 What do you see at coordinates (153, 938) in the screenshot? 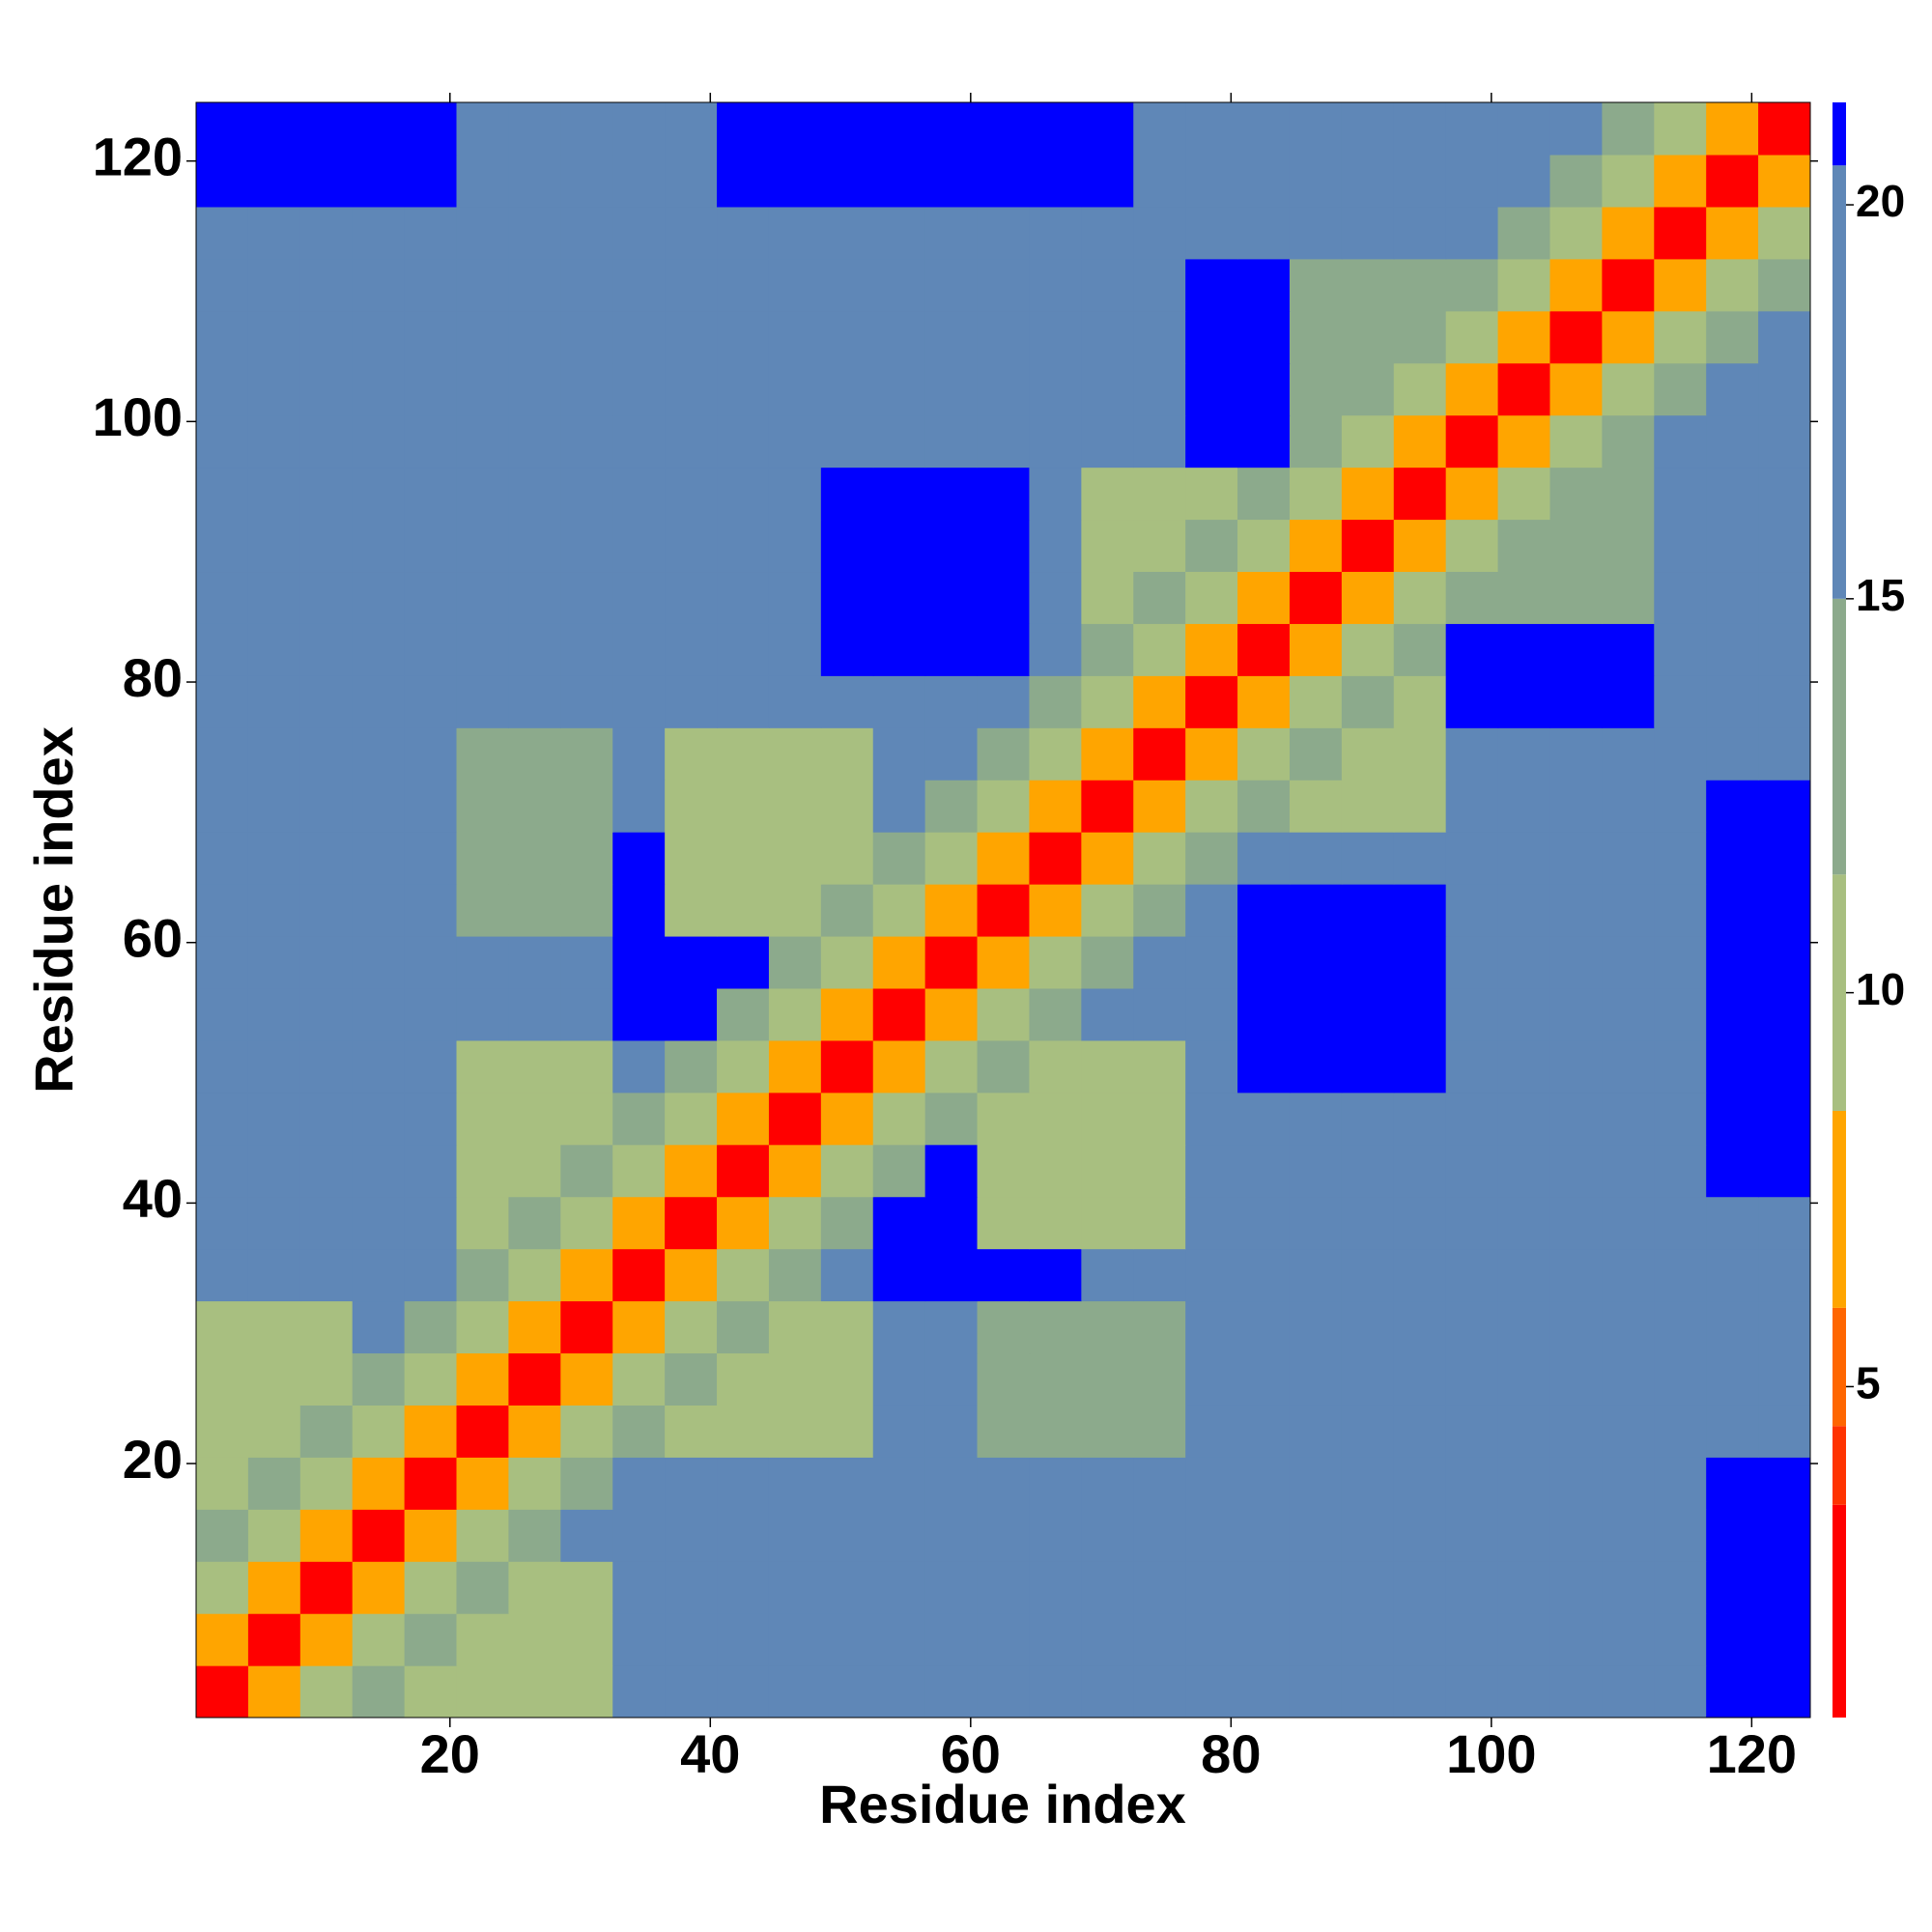
I see `y-tick-label: 60` at bounding box center [153, 938].